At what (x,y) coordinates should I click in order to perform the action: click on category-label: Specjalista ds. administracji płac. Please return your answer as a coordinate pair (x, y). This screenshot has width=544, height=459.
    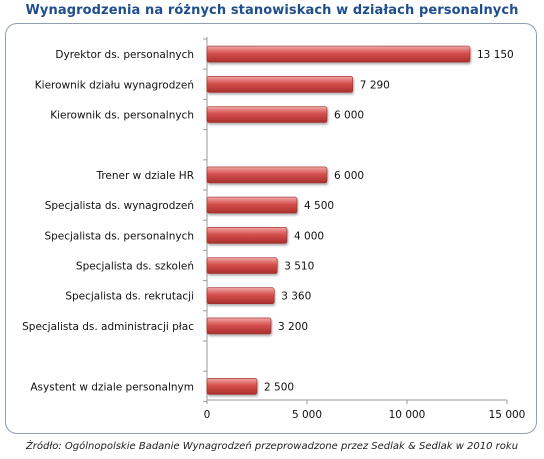
    Looking at the image, I should click on (108, 327).